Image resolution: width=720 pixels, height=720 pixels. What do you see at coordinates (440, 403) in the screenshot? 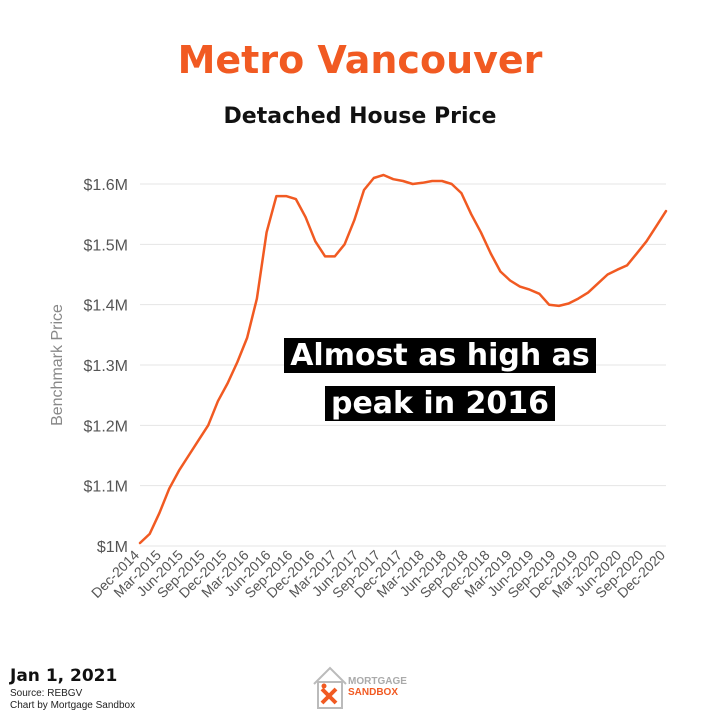
I see `annotation-line-2: peak in 2016` at bounding box center [440, 403].